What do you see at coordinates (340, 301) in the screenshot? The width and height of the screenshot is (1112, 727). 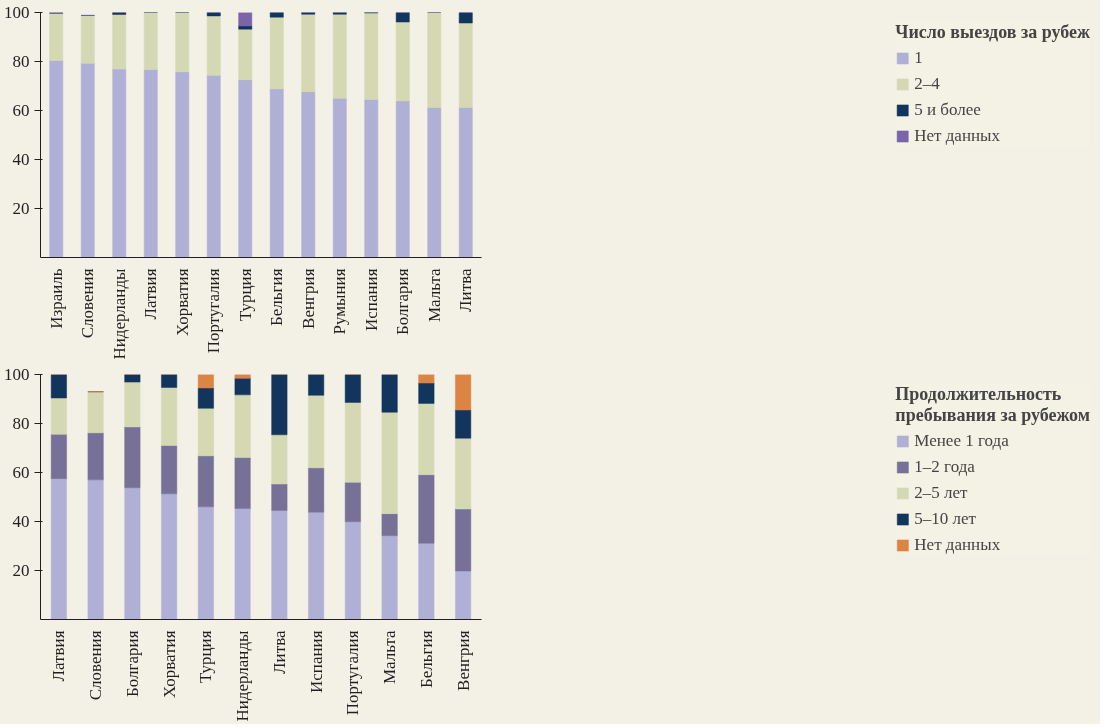 I see `x-tick-label: Румыния` at bounding box center [340, 301].